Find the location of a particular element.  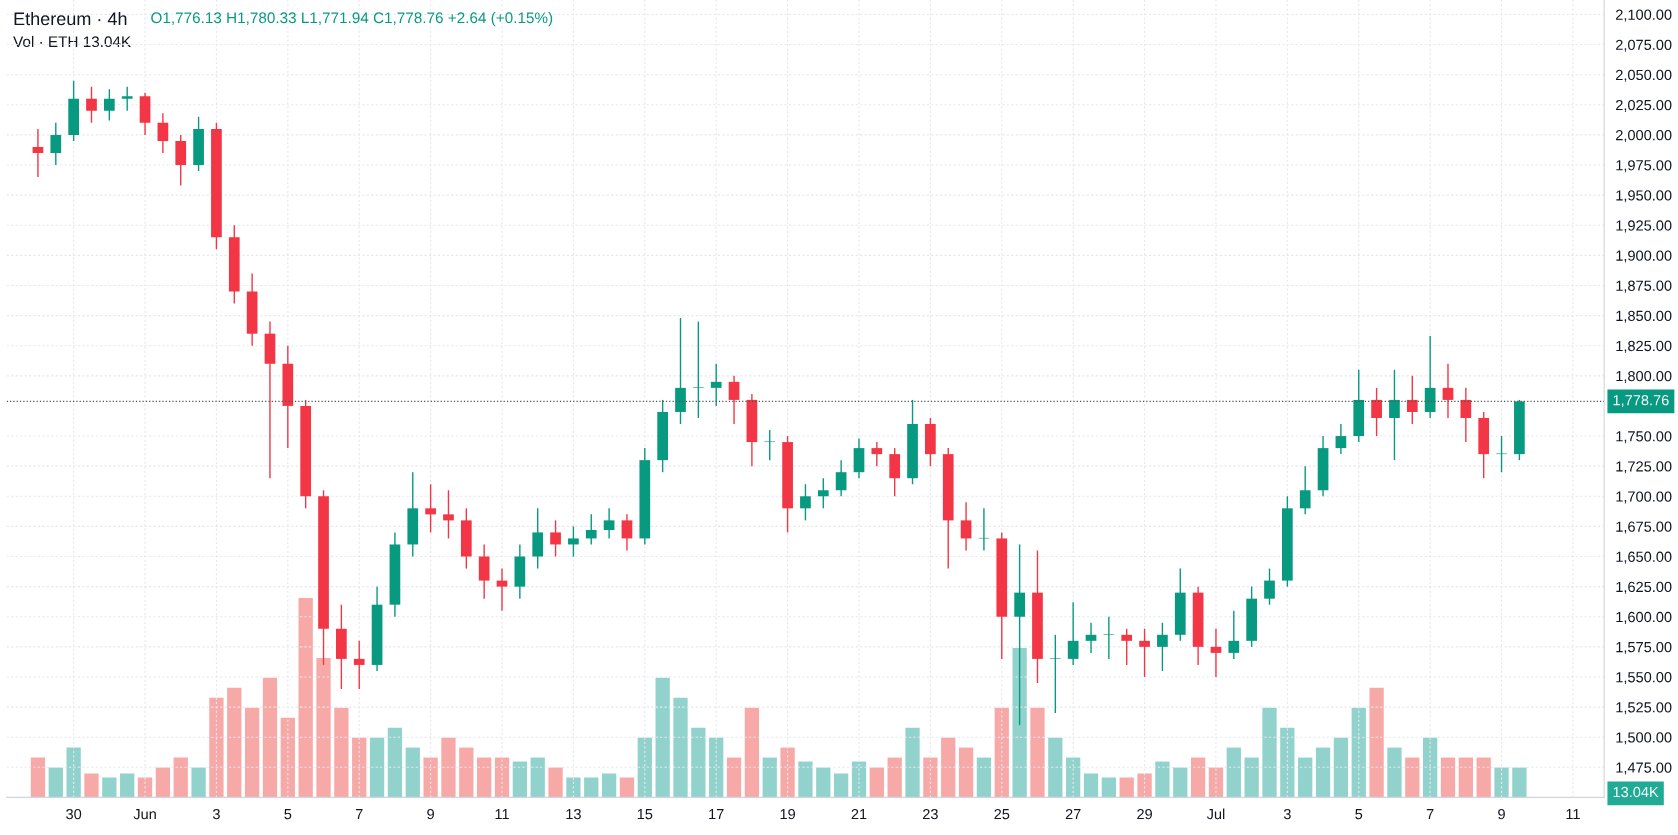

y-tick-label: 1,875.00 is located at coordinates (1644, 286).